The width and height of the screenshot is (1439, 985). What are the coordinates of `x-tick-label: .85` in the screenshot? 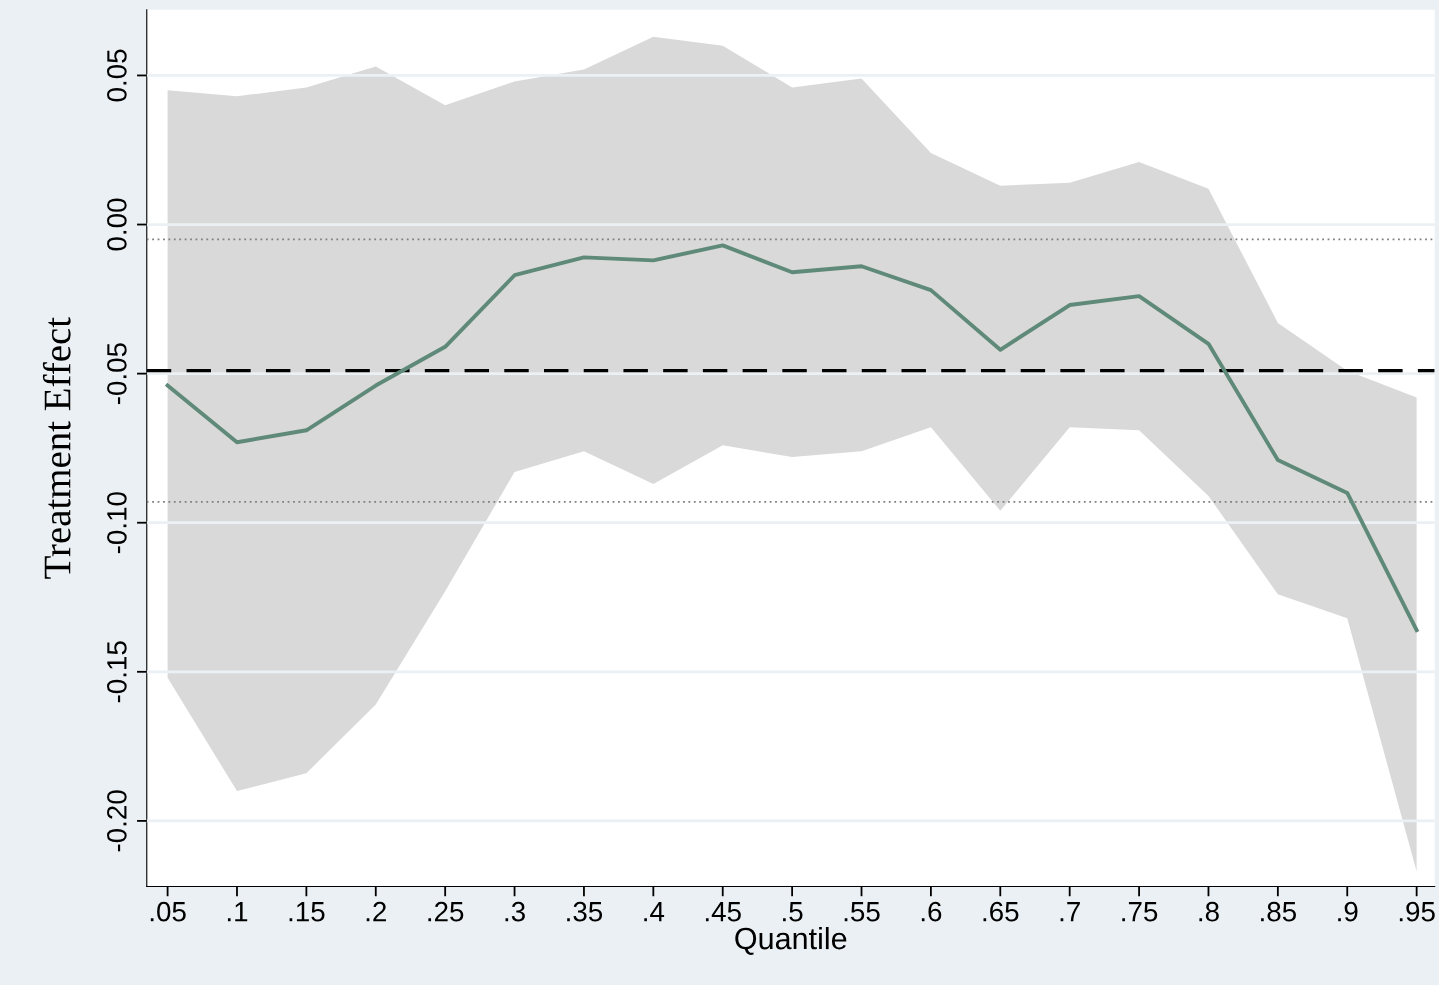 It's located at (1278, 911).